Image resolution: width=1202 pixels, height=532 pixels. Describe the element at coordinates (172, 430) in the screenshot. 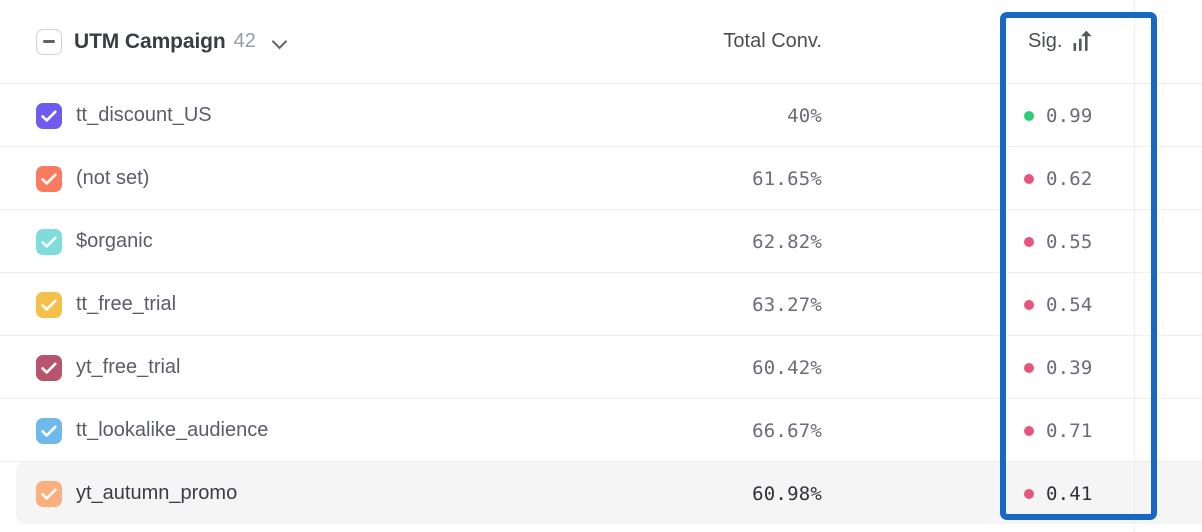

I see `campaign-name: tt_lookalike_audience` at that location.